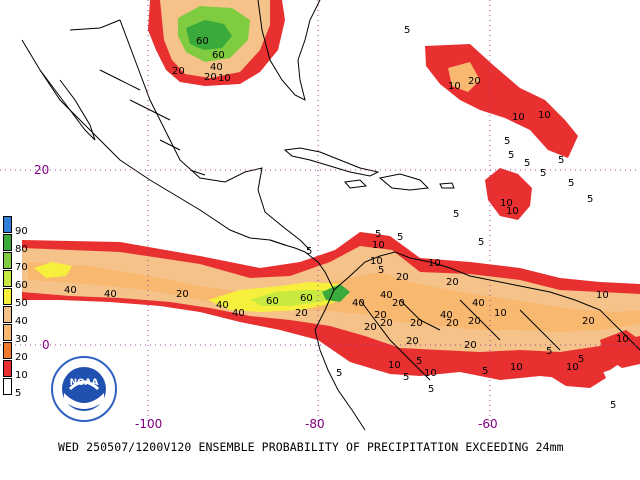 The height and width of the screenshot is (480, 640). I want to click on coastline-sa-west, so click(340, 360).